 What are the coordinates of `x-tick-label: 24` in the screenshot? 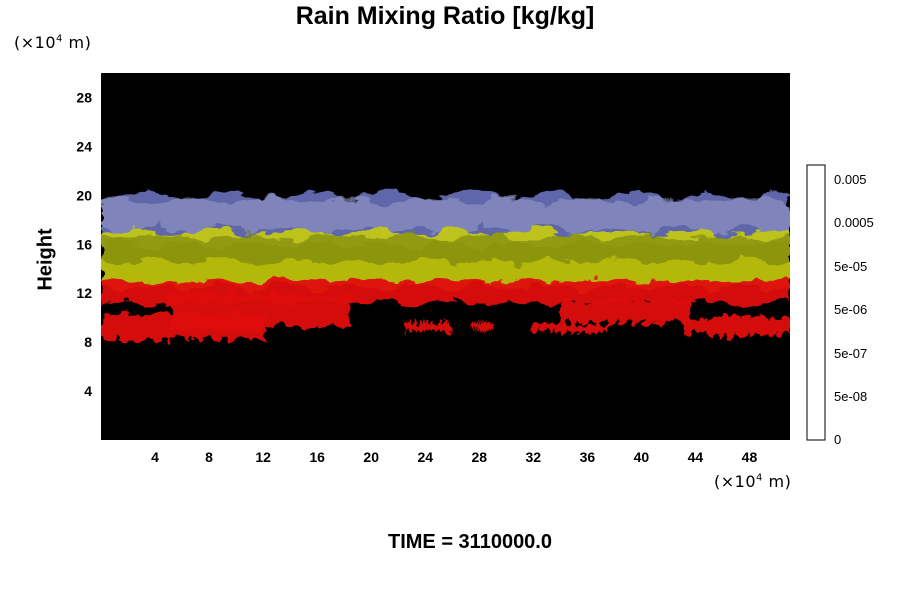 It's located at (425, 457).